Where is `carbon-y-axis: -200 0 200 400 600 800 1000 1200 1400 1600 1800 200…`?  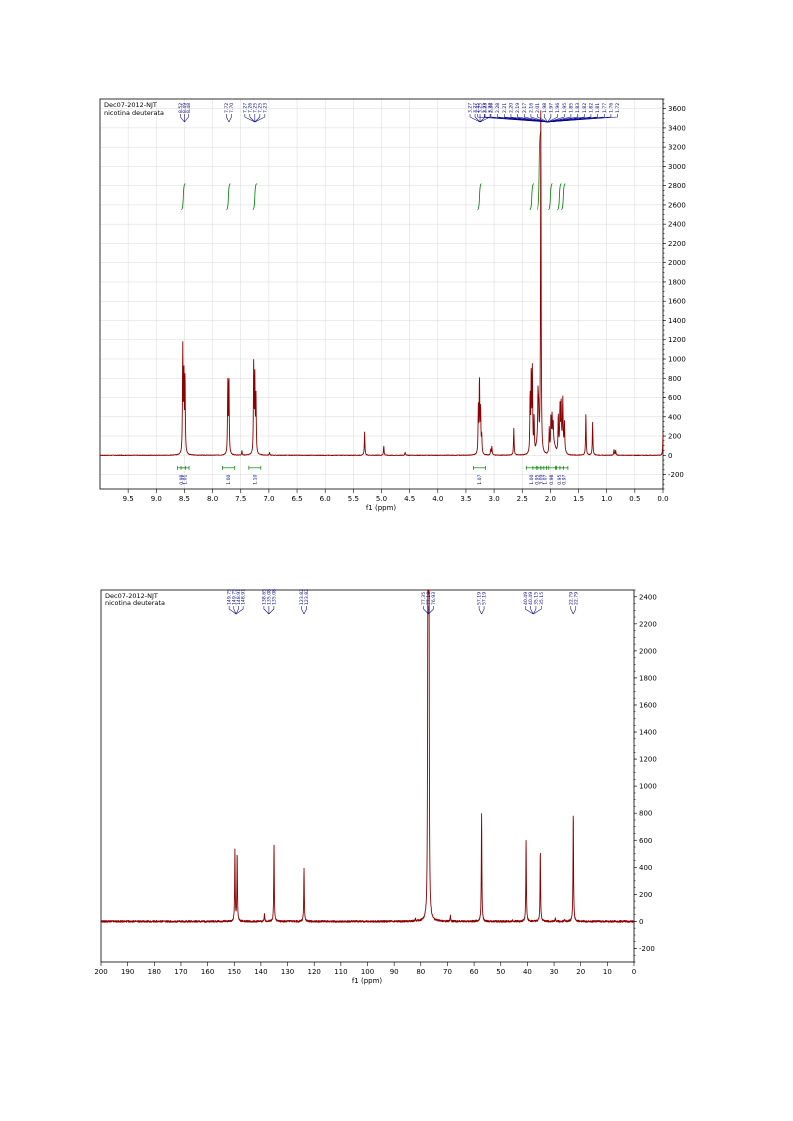
carbon-y-axis: -200 0 200 400 600 800 1000 1200 1400 1600 1800 200… is located at coordinates (645, 776).